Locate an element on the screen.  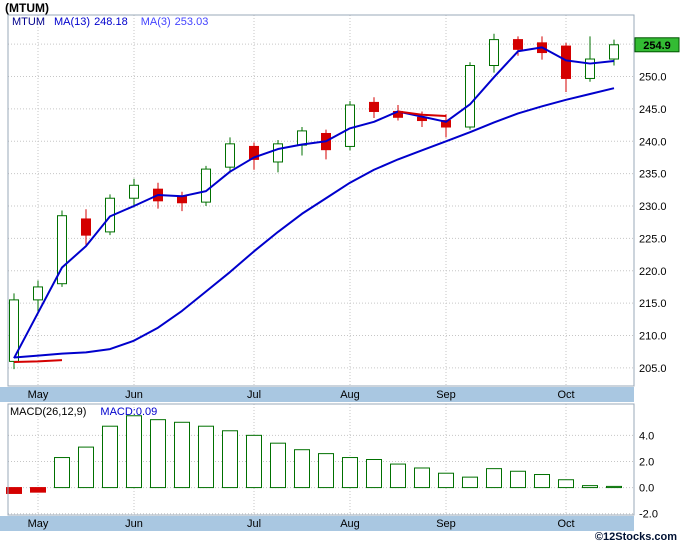
month-band-macd: May Jun Jul Aug Sep Oct is located at coordinates (317, 523).